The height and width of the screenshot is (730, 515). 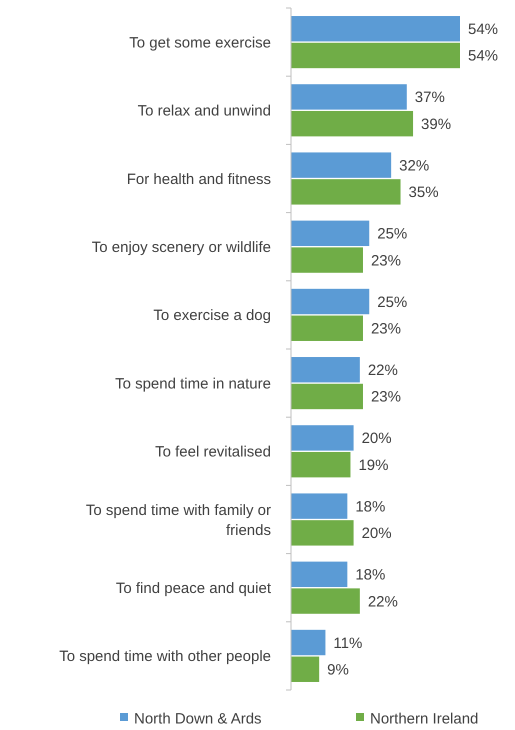 I want to click on y-tick-label: To spend time in nature, so click(x=193, y=383).